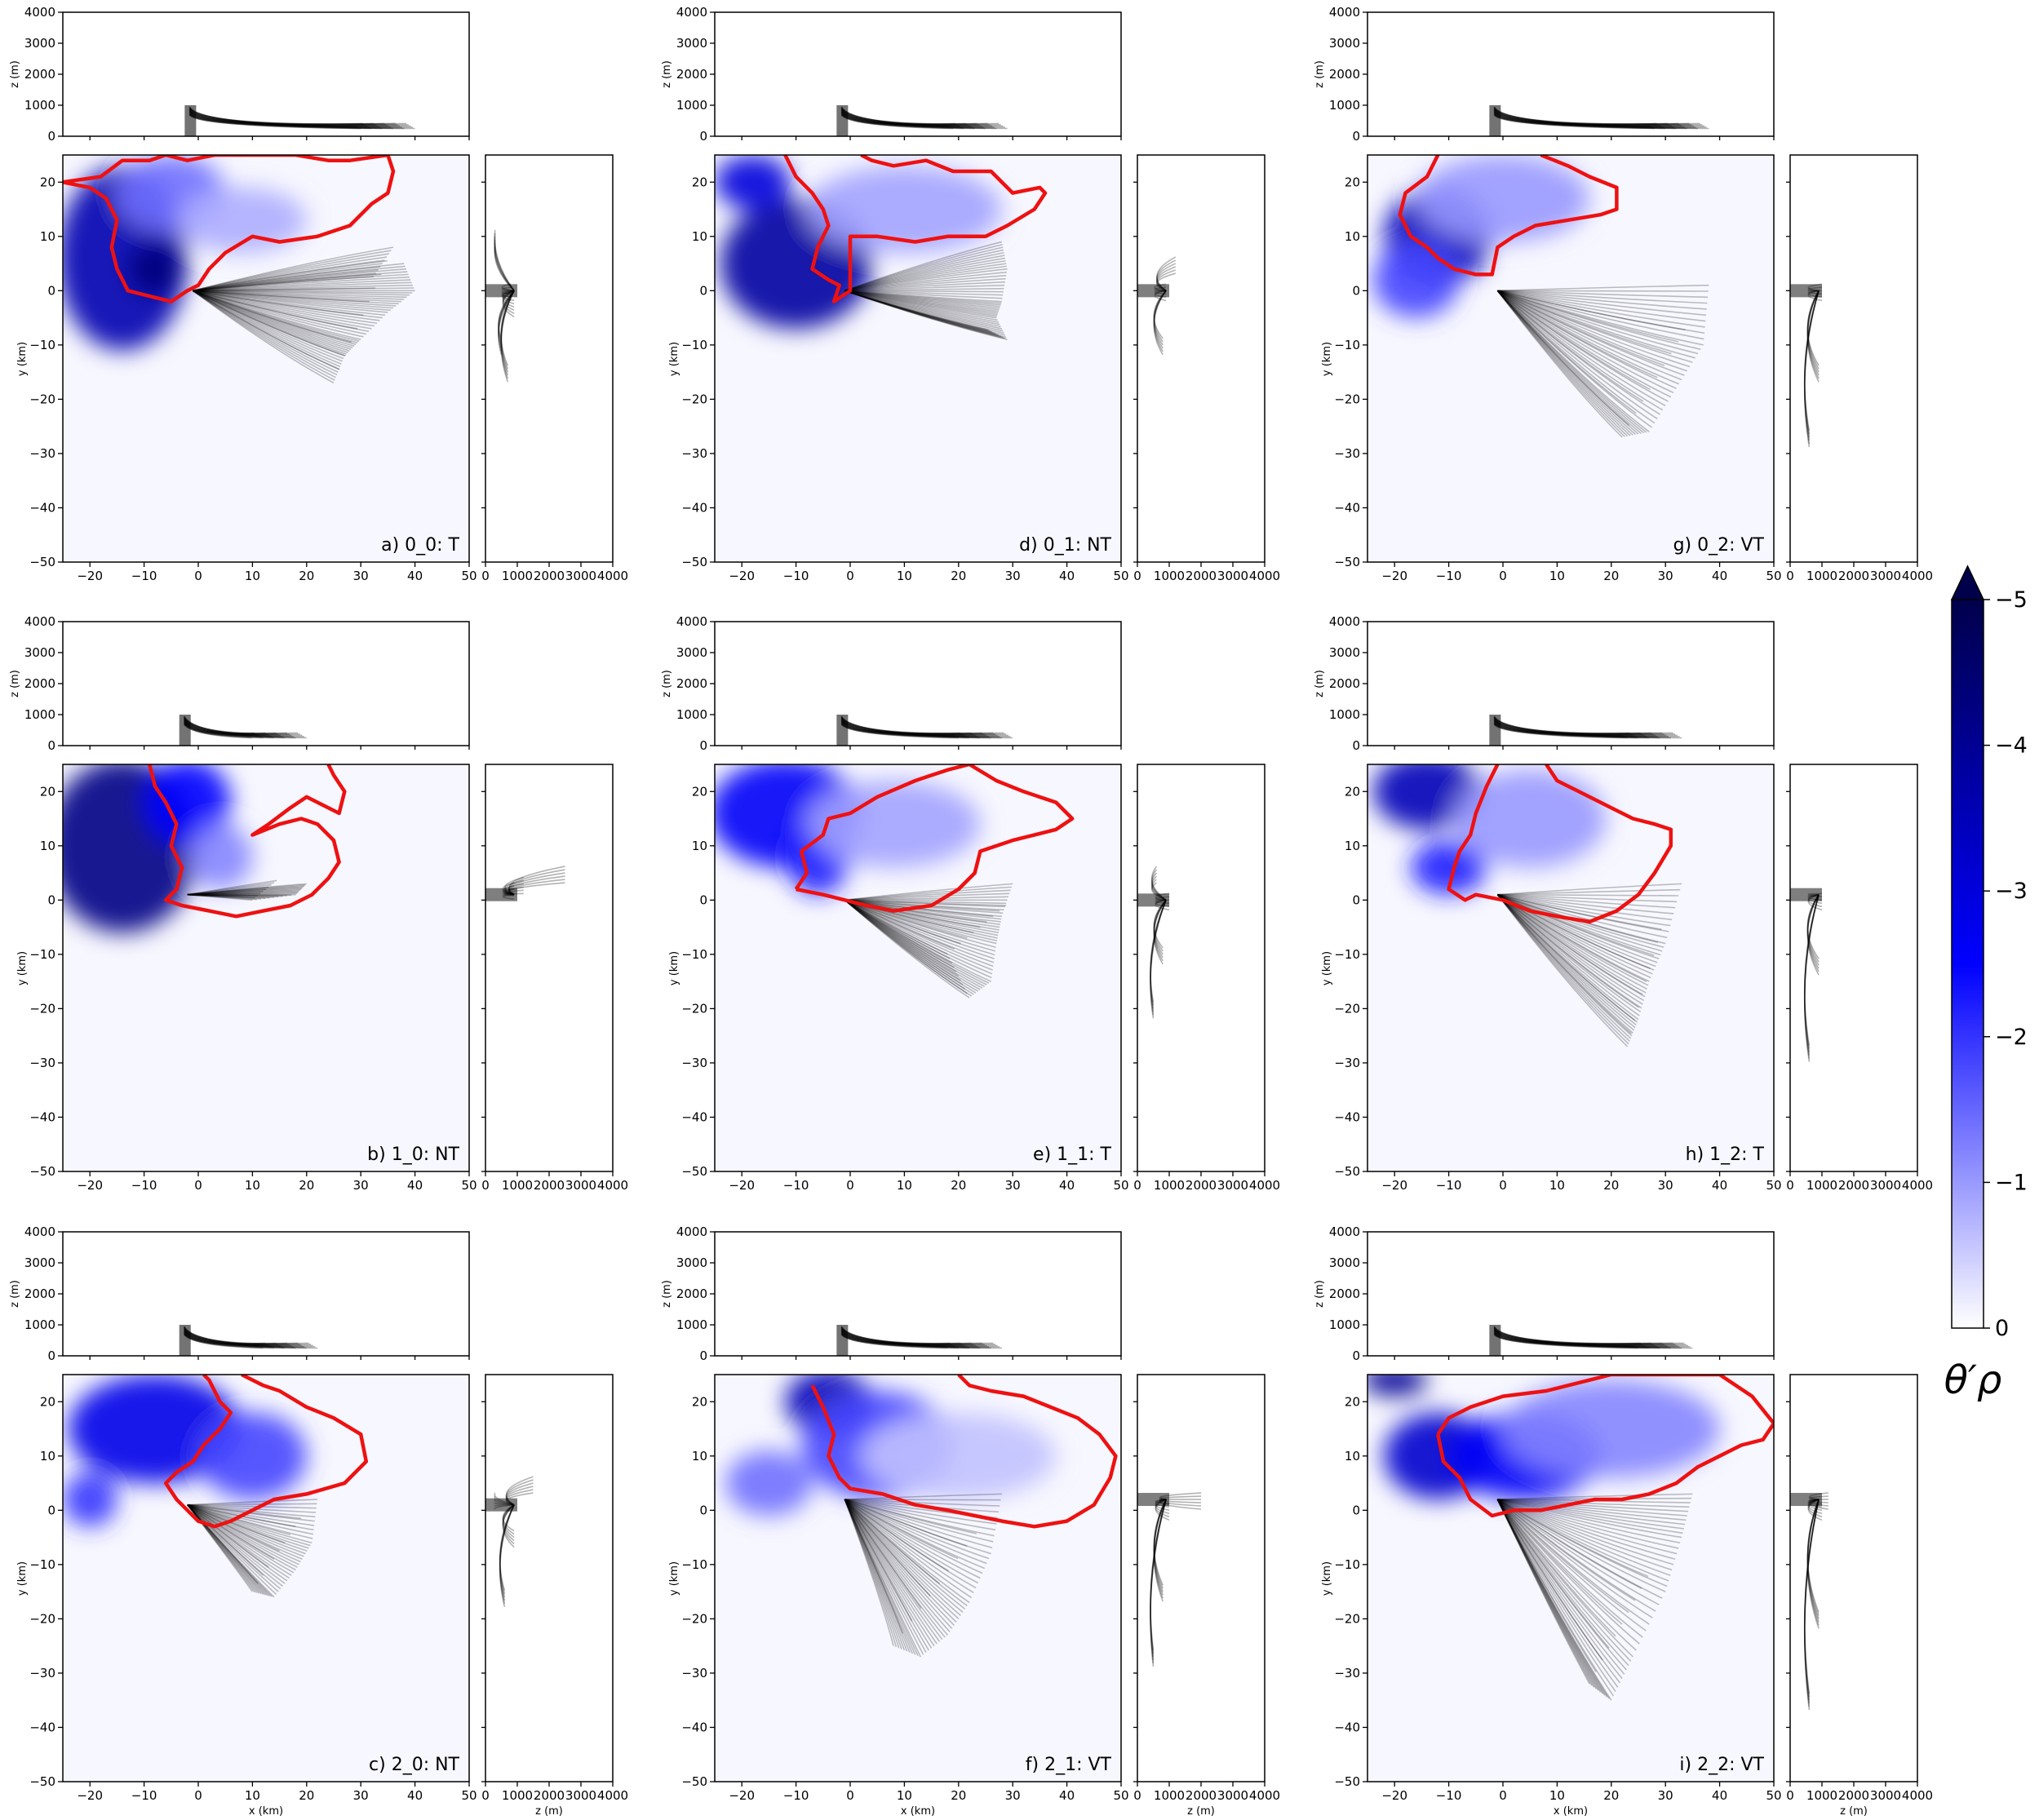 The width and height of the screenshot is (2039, 1820). I want to click on x-axis-label: x (km), so click(1571, 1812).